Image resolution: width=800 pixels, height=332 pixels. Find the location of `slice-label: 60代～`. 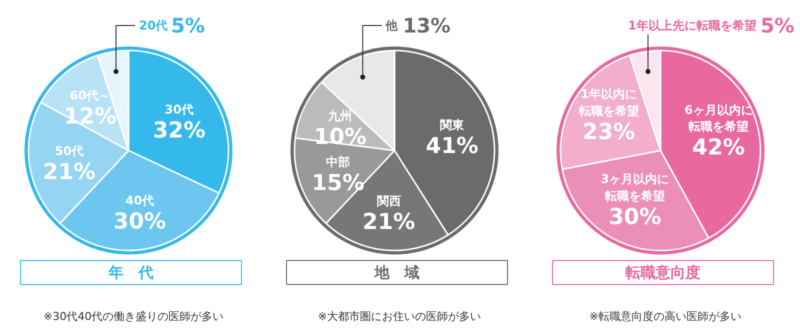

slice-label: 60代～ is located at coordinates (90, 95).